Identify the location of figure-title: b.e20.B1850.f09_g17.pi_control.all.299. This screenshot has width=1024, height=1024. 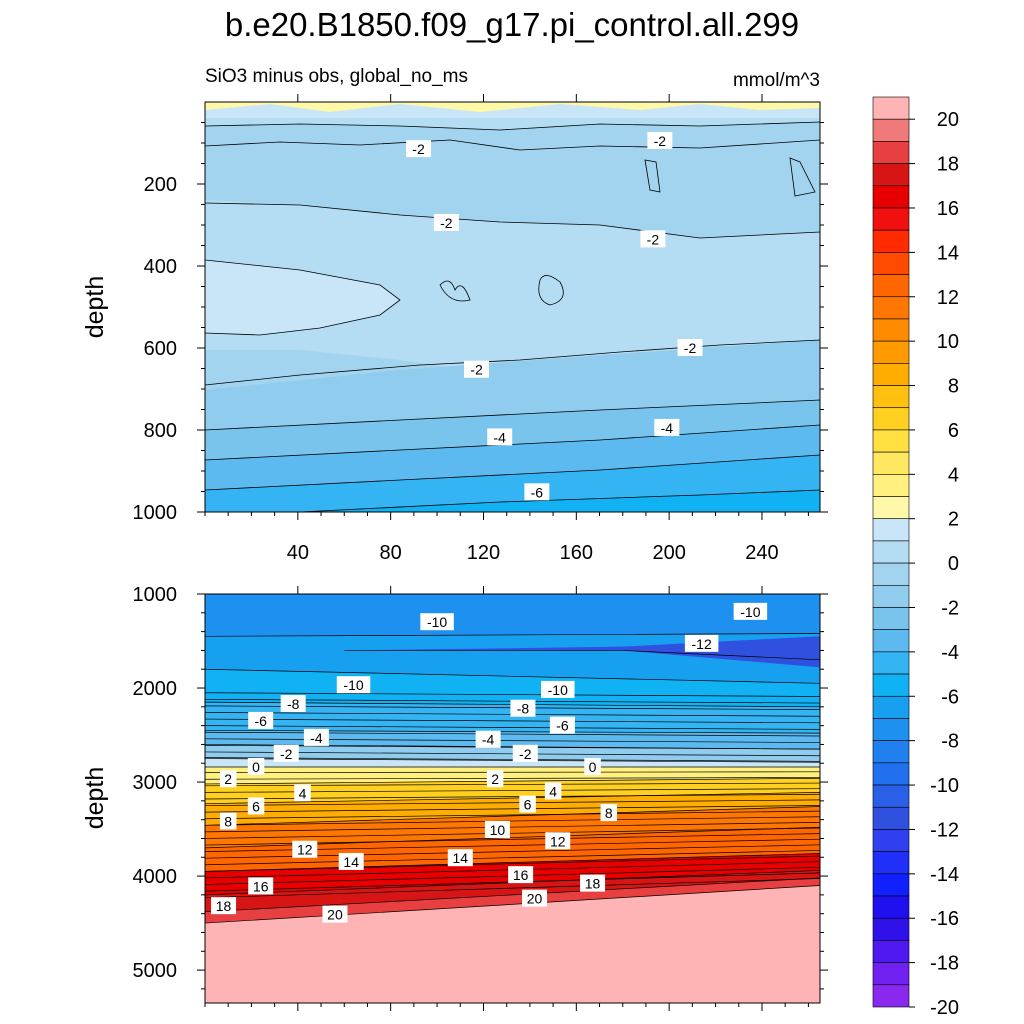
(512, 24).